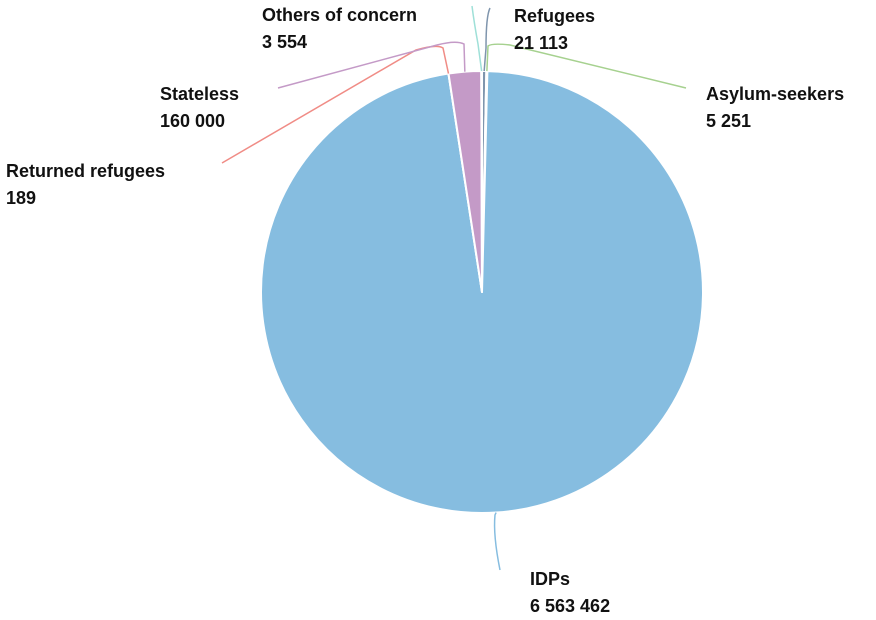 The height and width of the screenshot is (620, 876). What do you see at coordinates (199, 94) in the screenshot?
I see `slice-label-stateless: Stateless` at bounding box center [199, 94].